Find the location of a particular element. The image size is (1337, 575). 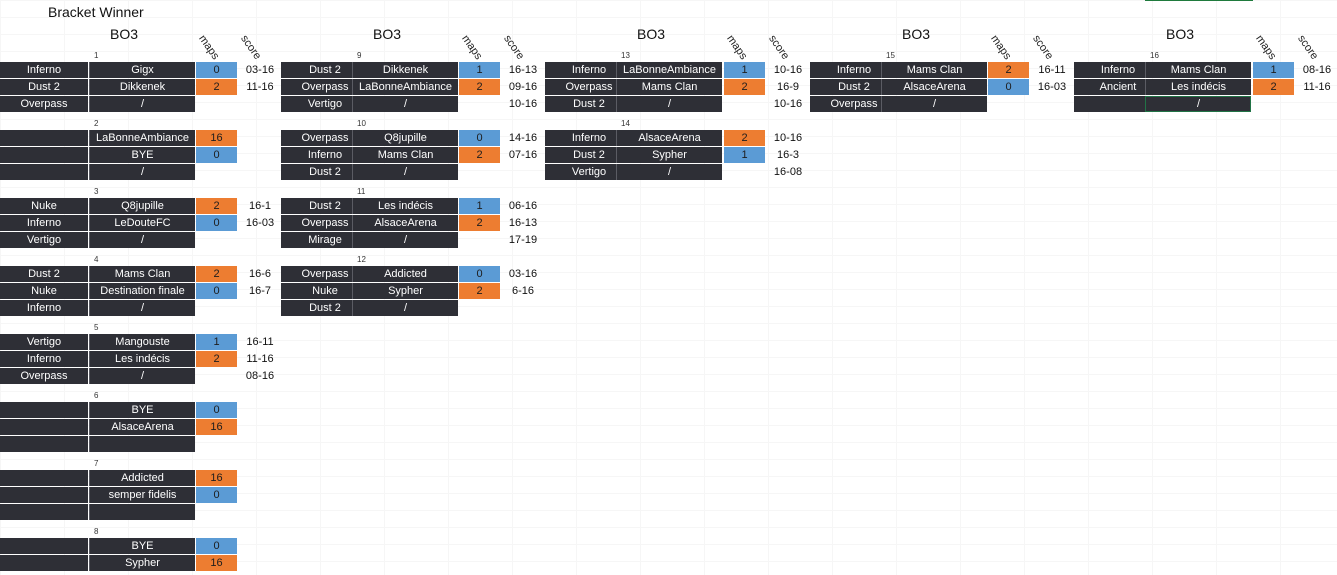

score-cell: 03-16 is located at coordinates (523, 274).